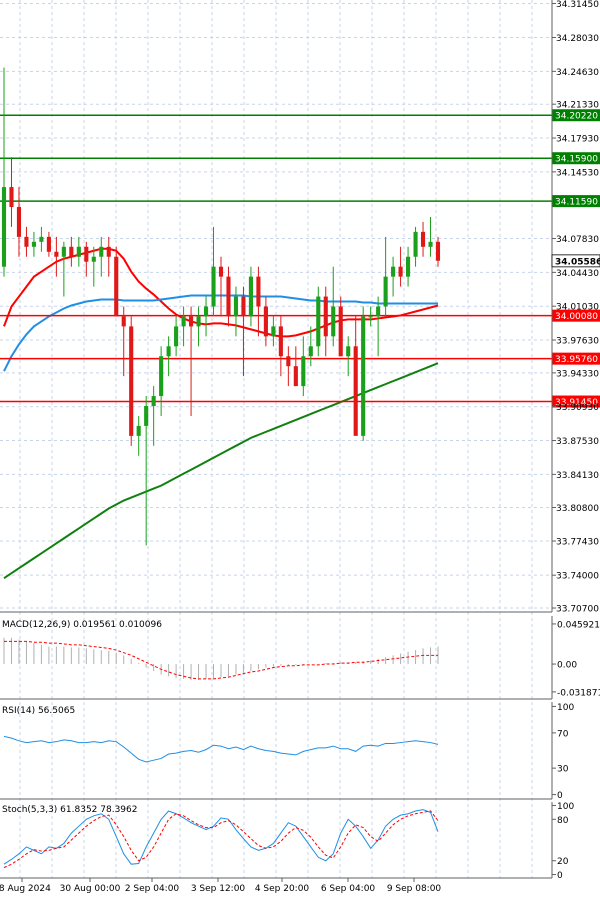 This screenshot has height=897, width=600. What do you see at coordinates (577, 106) in the screenshot?
I see `y-tick-label: 34.21330` at bounding box center [577, 106].